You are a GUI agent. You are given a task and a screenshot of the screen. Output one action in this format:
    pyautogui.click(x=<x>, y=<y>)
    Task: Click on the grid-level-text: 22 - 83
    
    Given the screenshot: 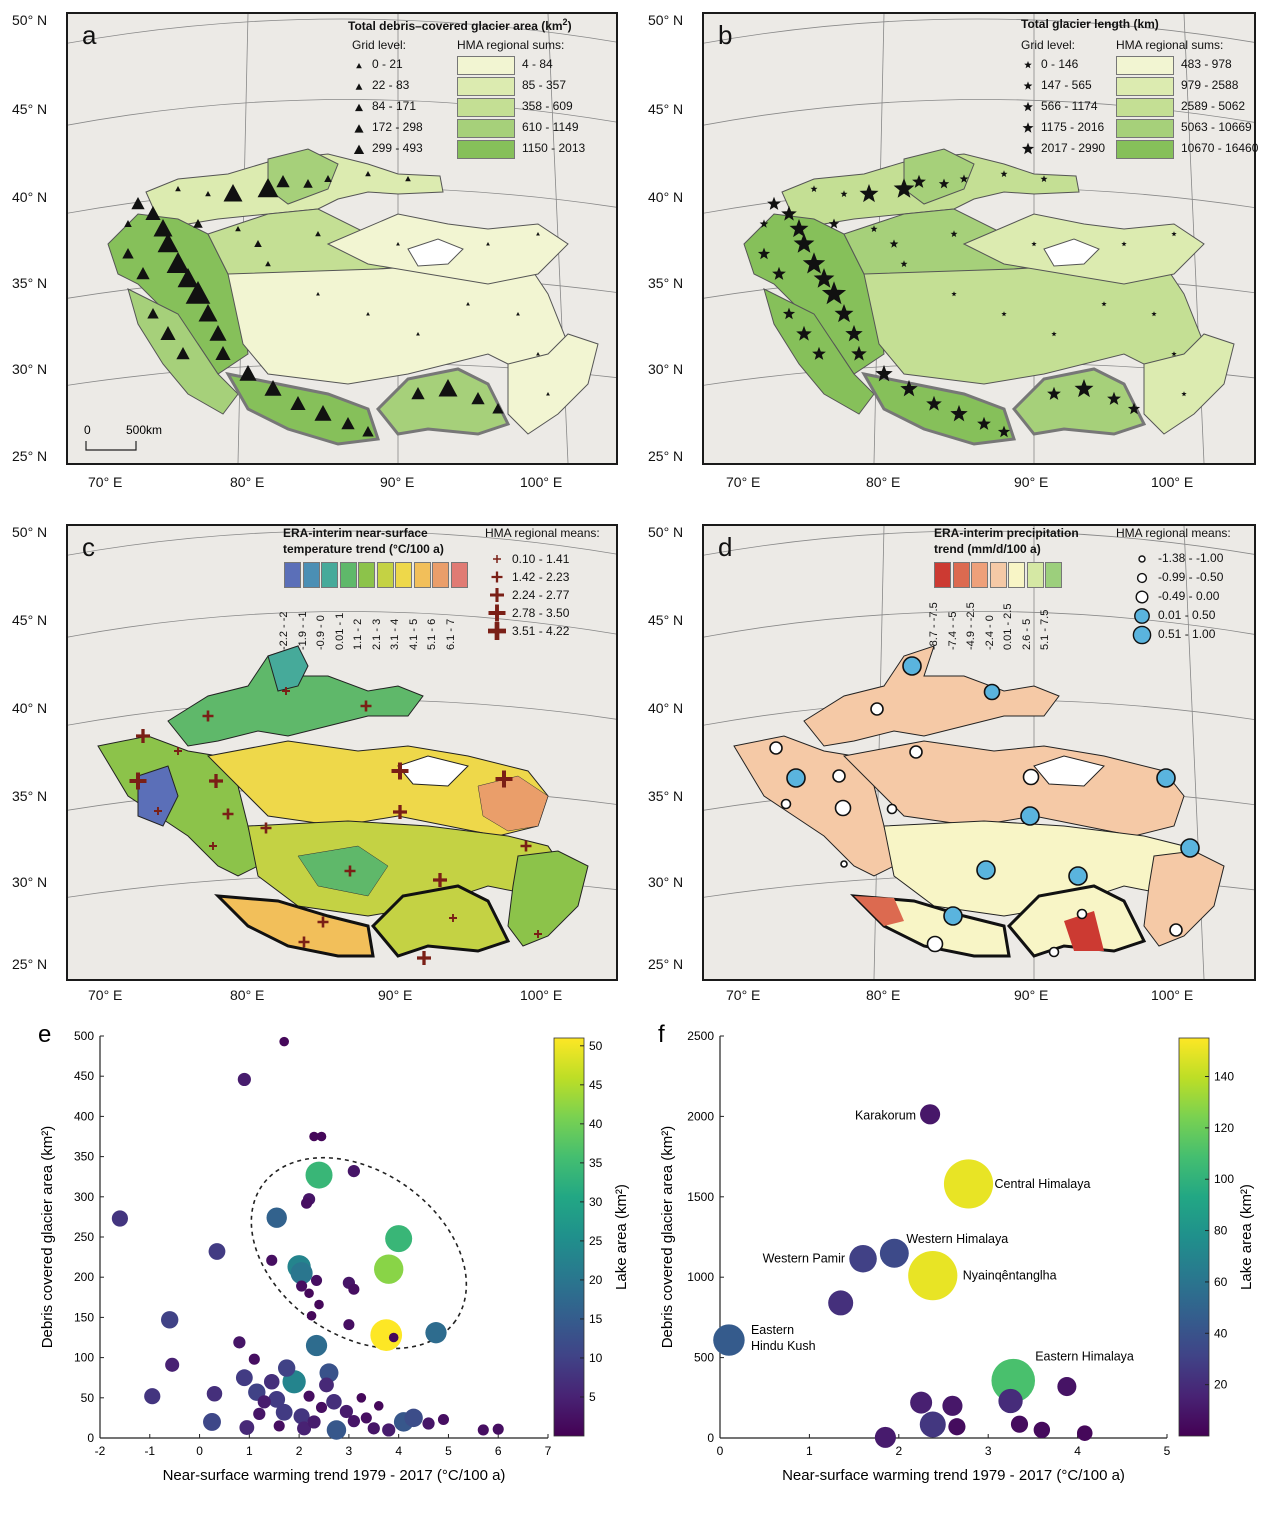 What is the action you would take?
    pyautogui.click(x=391, y=85)
    